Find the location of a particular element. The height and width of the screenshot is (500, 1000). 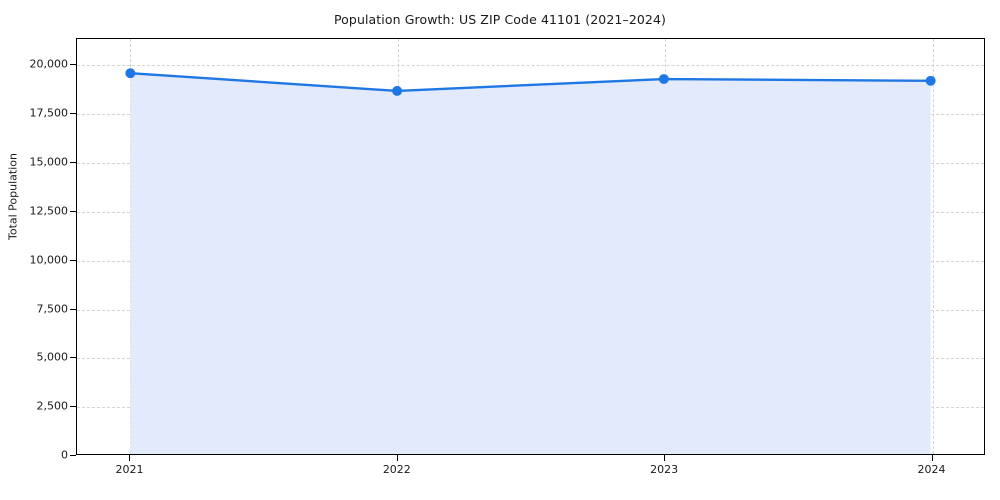

x-tick-label: 2024 is located at coordinates (931, 469).